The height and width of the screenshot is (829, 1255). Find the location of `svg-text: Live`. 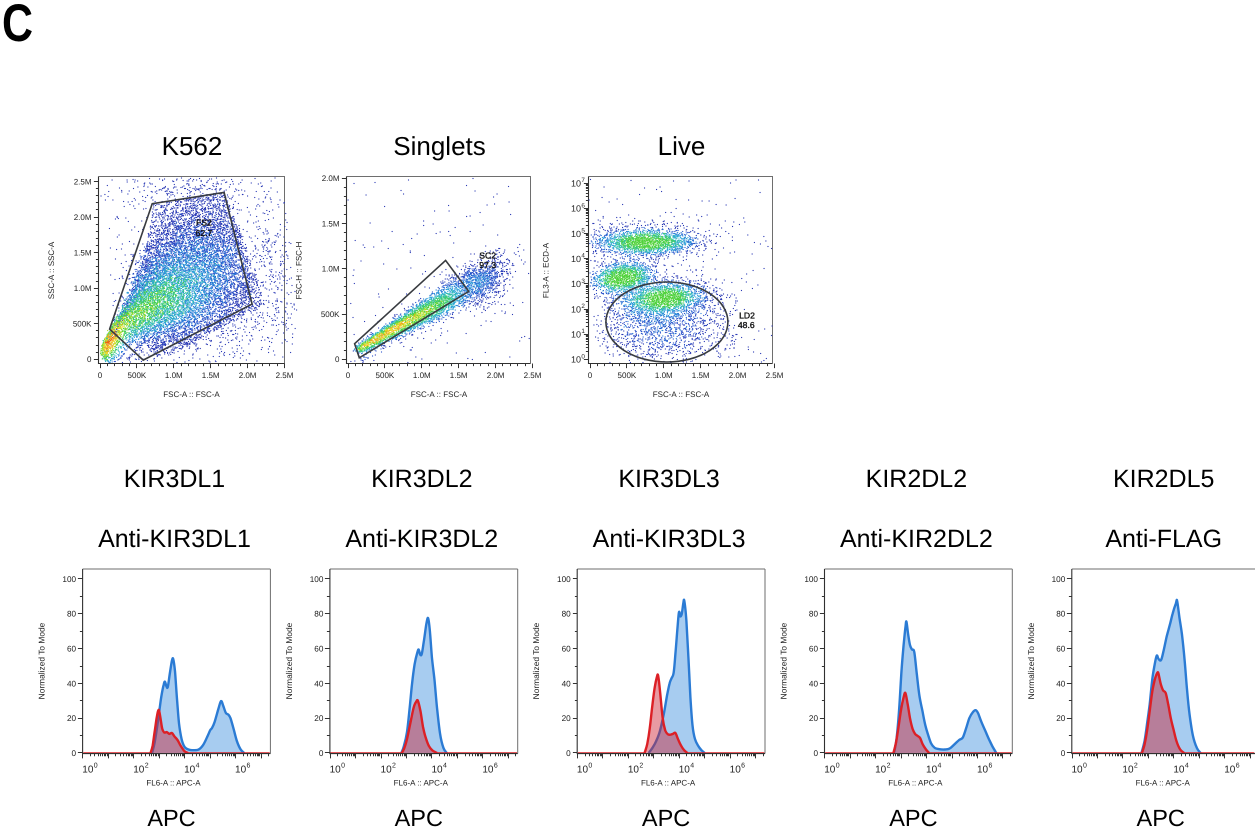

svg-text: Live is located at coordinates (682, 146).